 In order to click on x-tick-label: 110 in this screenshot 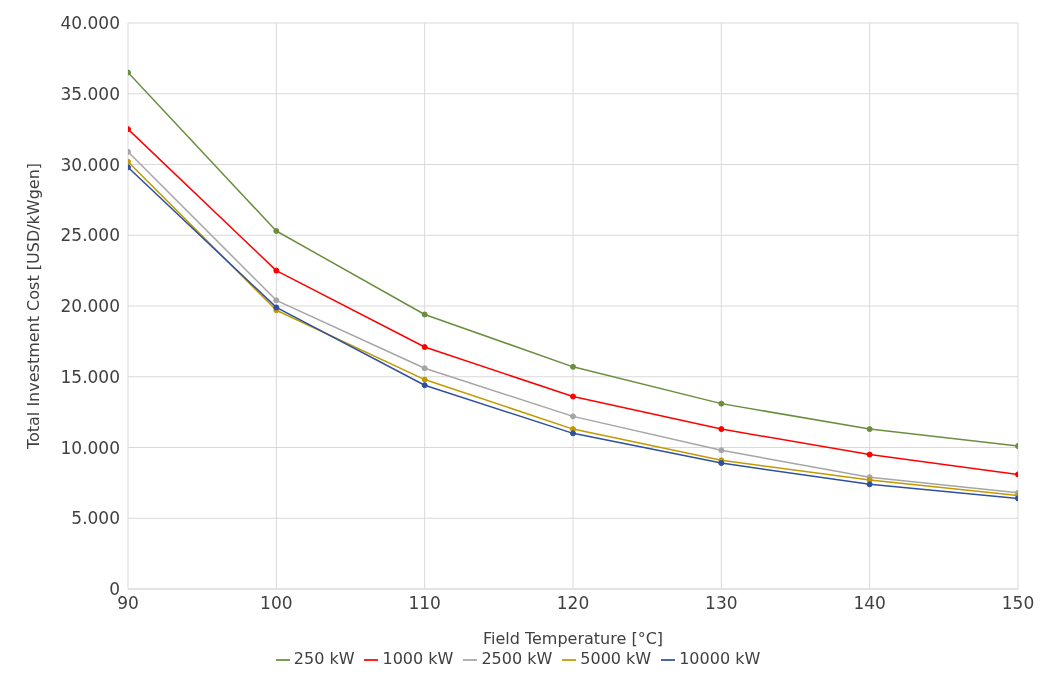, I will do `click(424, 603)`.